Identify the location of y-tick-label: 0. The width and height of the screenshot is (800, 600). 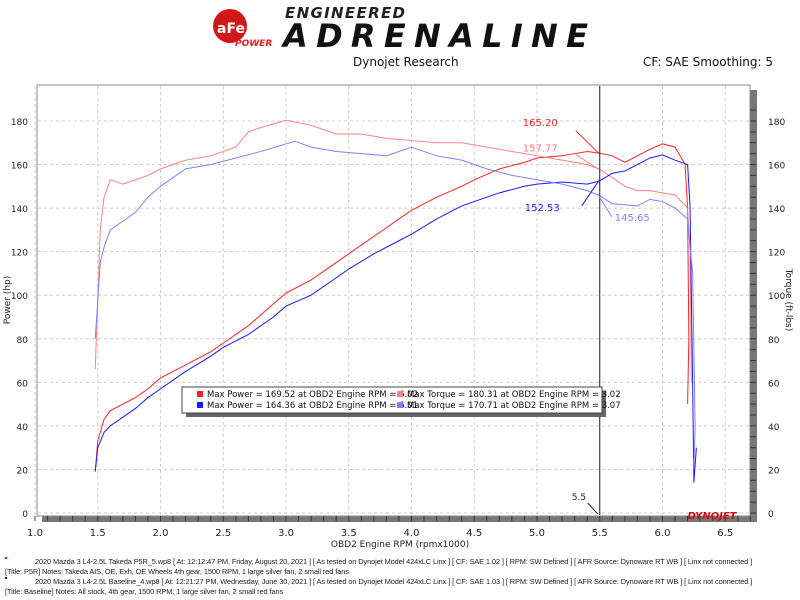
(25, 515).